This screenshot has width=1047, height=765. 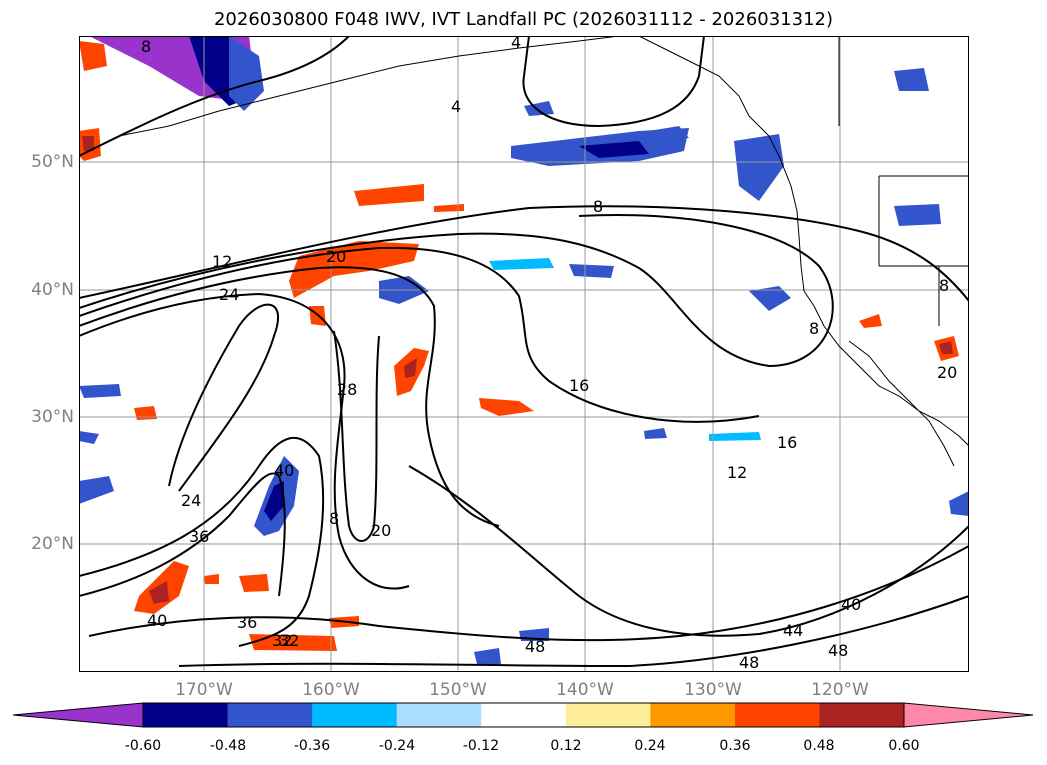 I want to click on patch-blue-se3, so click(x=959, y=503).